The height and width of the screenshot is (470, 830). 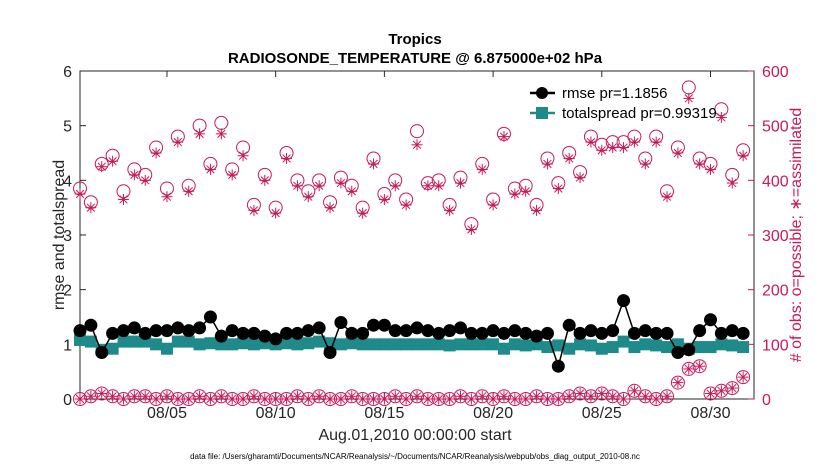 What do you see at coordinates (614, 93) in the screenshot?
I see `legend-rmse-label: rmse pr=1.1856` at bounding box center [614, 93].